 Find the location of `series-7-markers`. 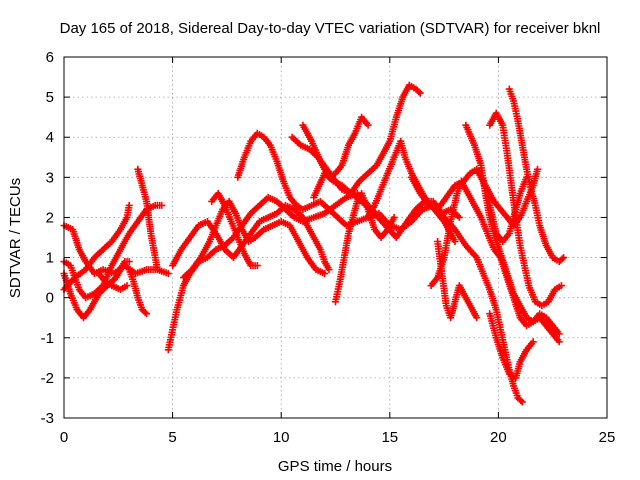

series-7-markers is located at coordinates (137, 292).